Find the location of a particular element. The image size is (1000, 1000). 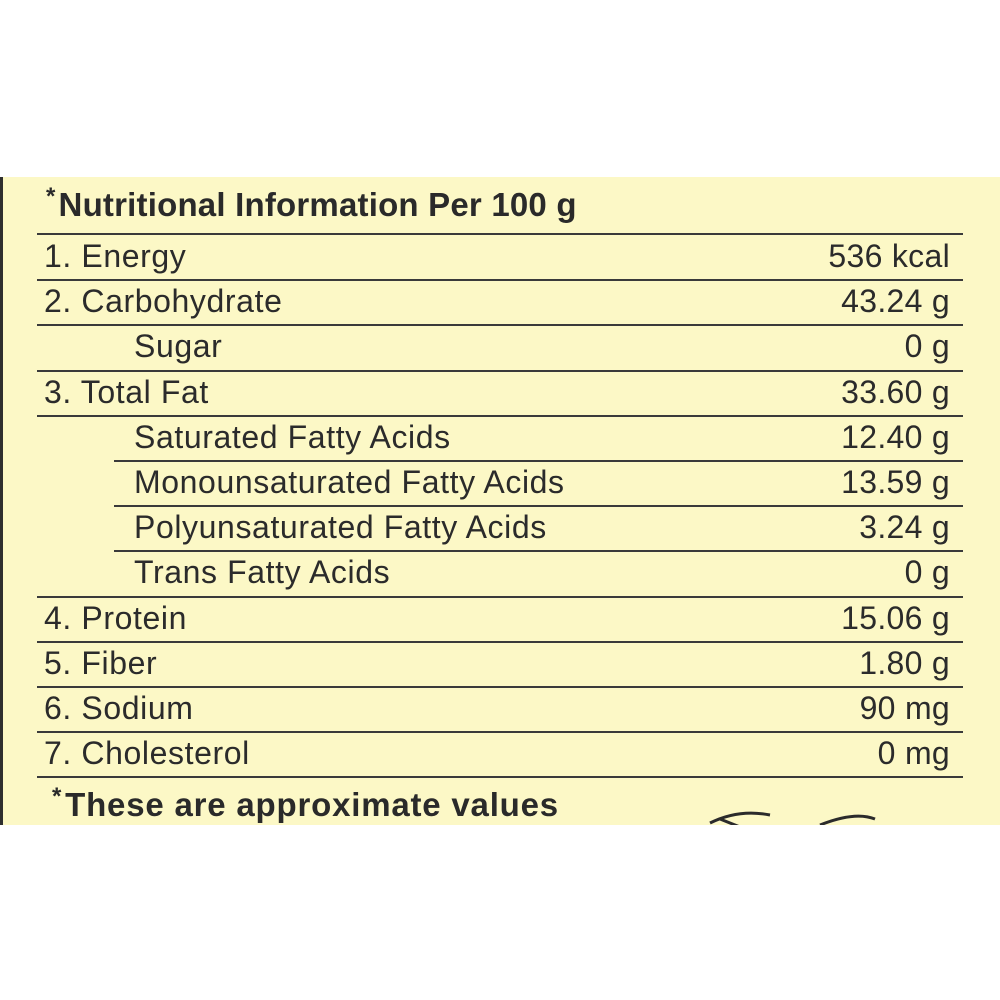

nutrient-value: 33.60 g is located at coordinates (895, 391).